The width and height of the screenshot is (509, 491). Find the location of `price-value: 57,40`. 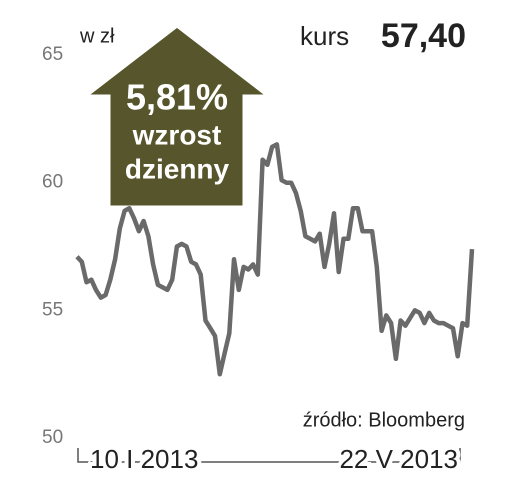

price-value: 57,40 is located at coordinates (423, 36).